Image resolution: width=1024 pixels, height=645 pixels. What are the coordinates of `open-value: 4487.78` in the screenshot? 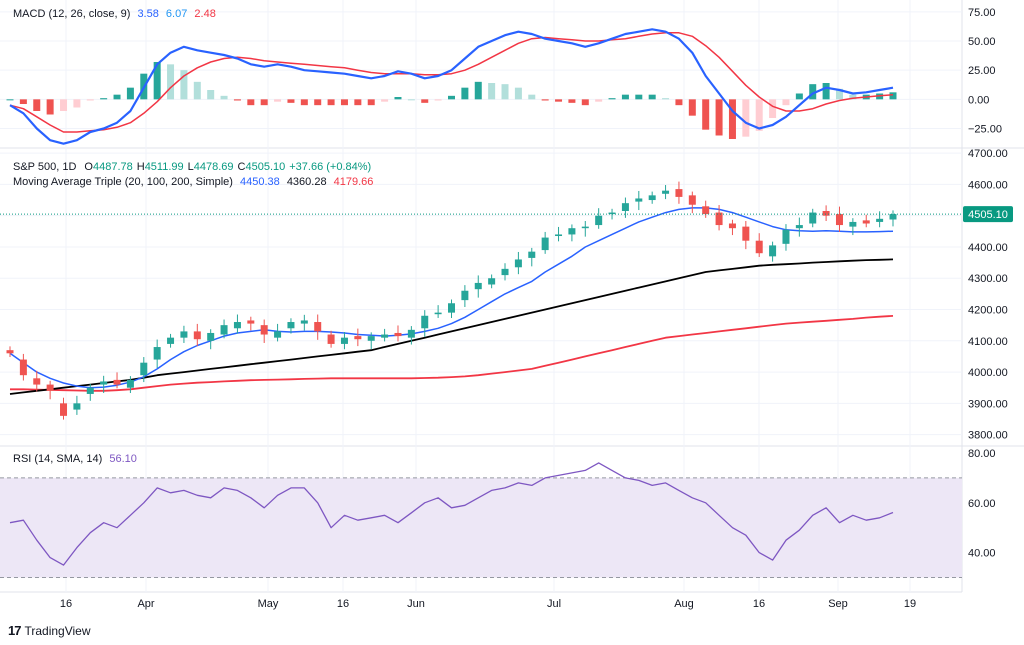 It's located at (112, 167).